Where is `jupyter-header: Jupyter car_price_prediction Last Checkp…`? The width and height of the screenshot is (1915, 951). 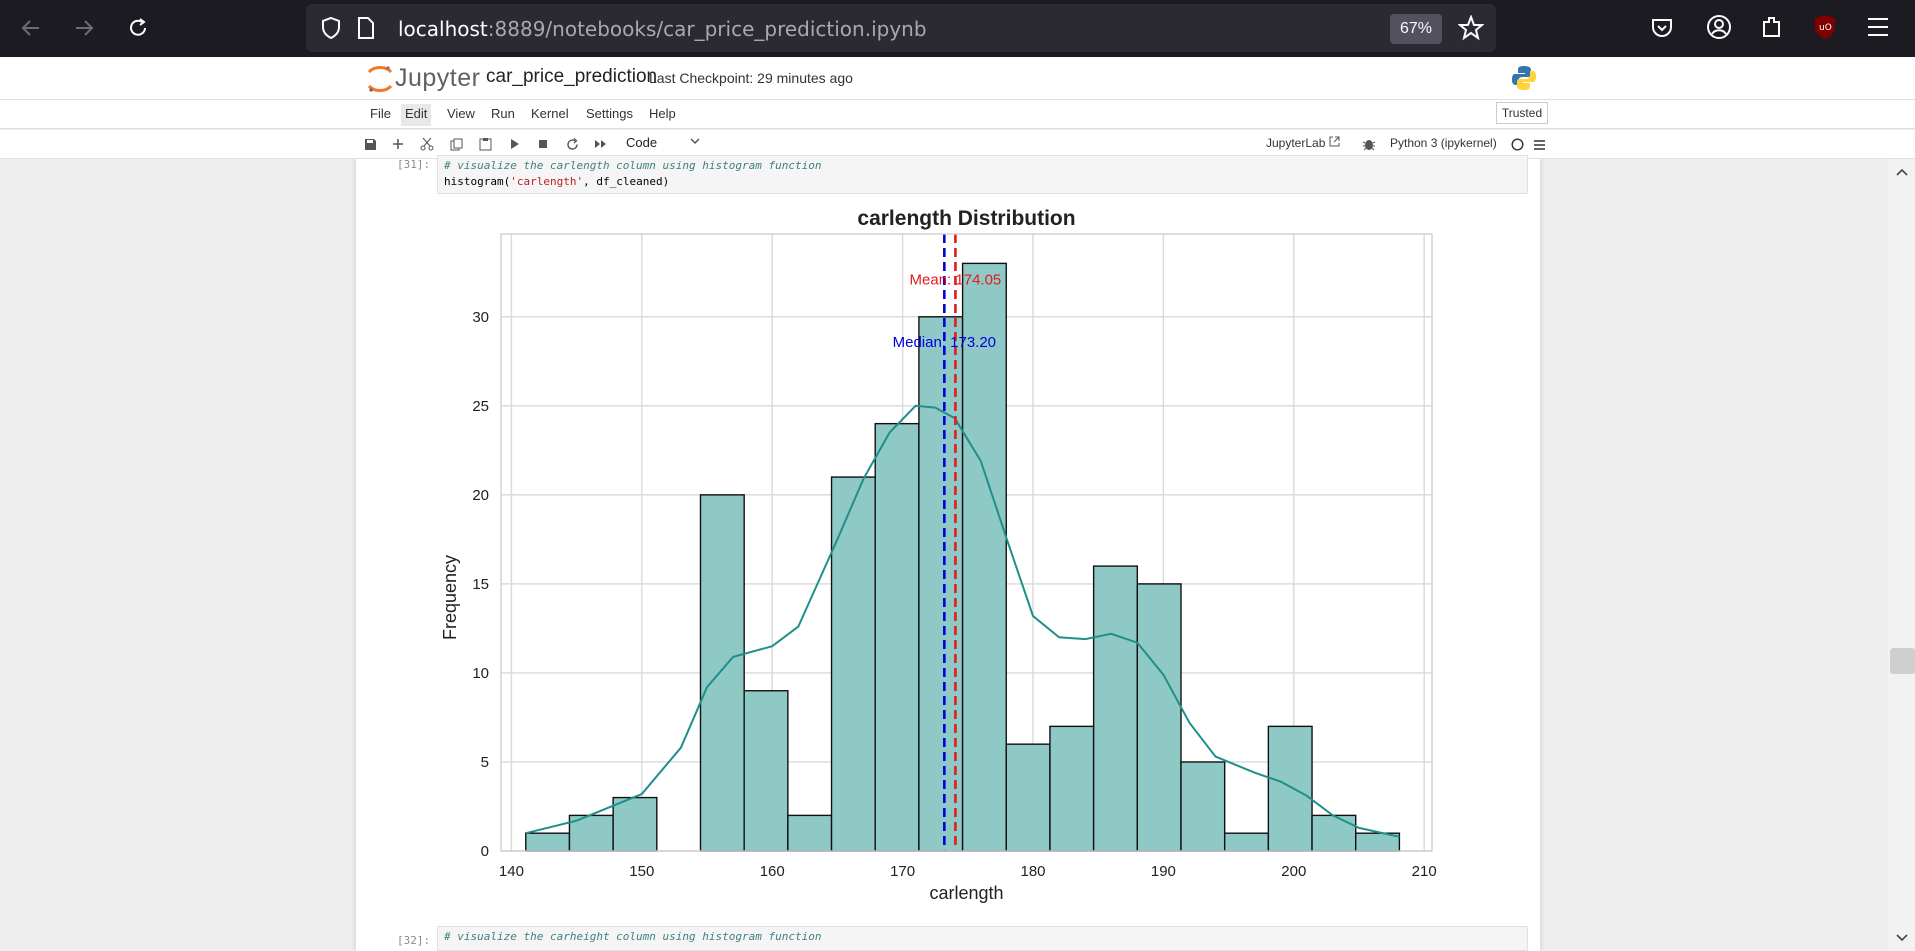 jupyter-header: Jupyter car_price_prediction Last Checkp… is located at coordinates (957, 78).